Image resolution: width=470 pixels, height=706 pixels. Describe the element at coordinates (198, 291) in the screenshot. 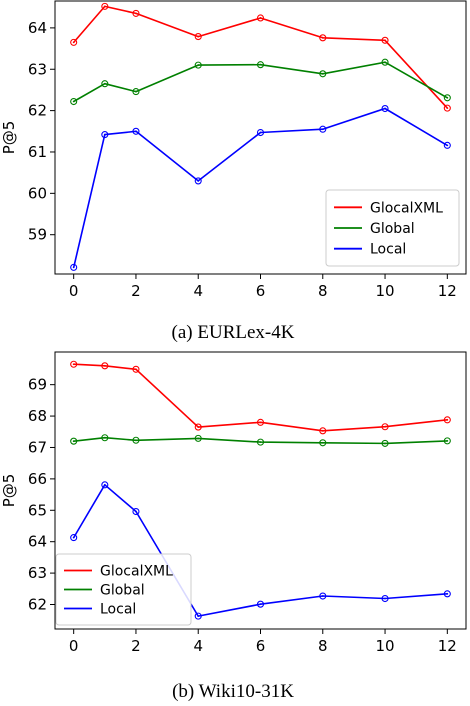

I see `x-tick-label: 4` at that location.